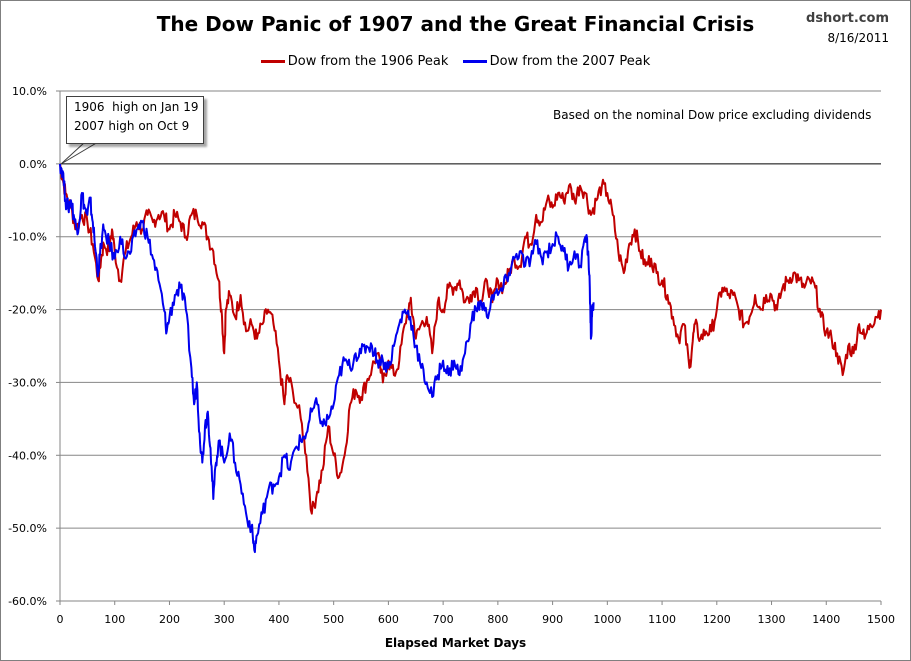 The width and height of the screenshot is (911, 661). What do you see at coordinates (272, 61) in the screenshot?
I see `legend-swatch-1906` at bounding box center [272, 61].